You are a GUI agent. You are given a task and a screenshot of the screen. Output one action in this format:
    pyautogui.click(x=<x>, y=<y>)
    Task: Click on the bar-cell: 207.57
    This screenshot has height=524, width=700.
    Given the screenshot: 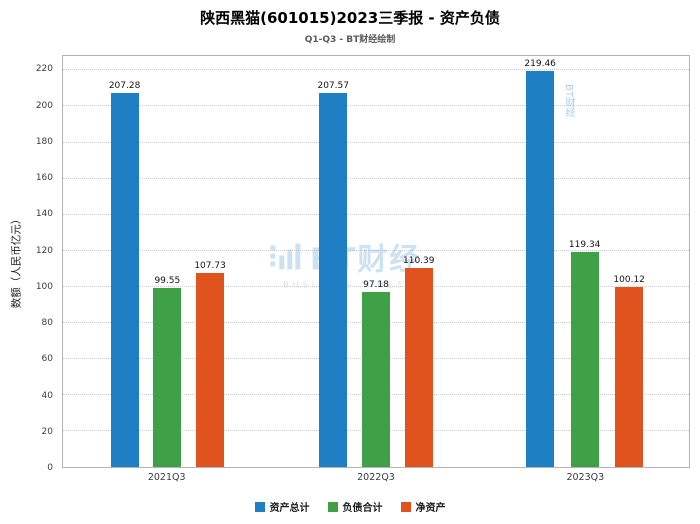 What is the action you would take?
    pyautogui.click(x=333, y=261)
    